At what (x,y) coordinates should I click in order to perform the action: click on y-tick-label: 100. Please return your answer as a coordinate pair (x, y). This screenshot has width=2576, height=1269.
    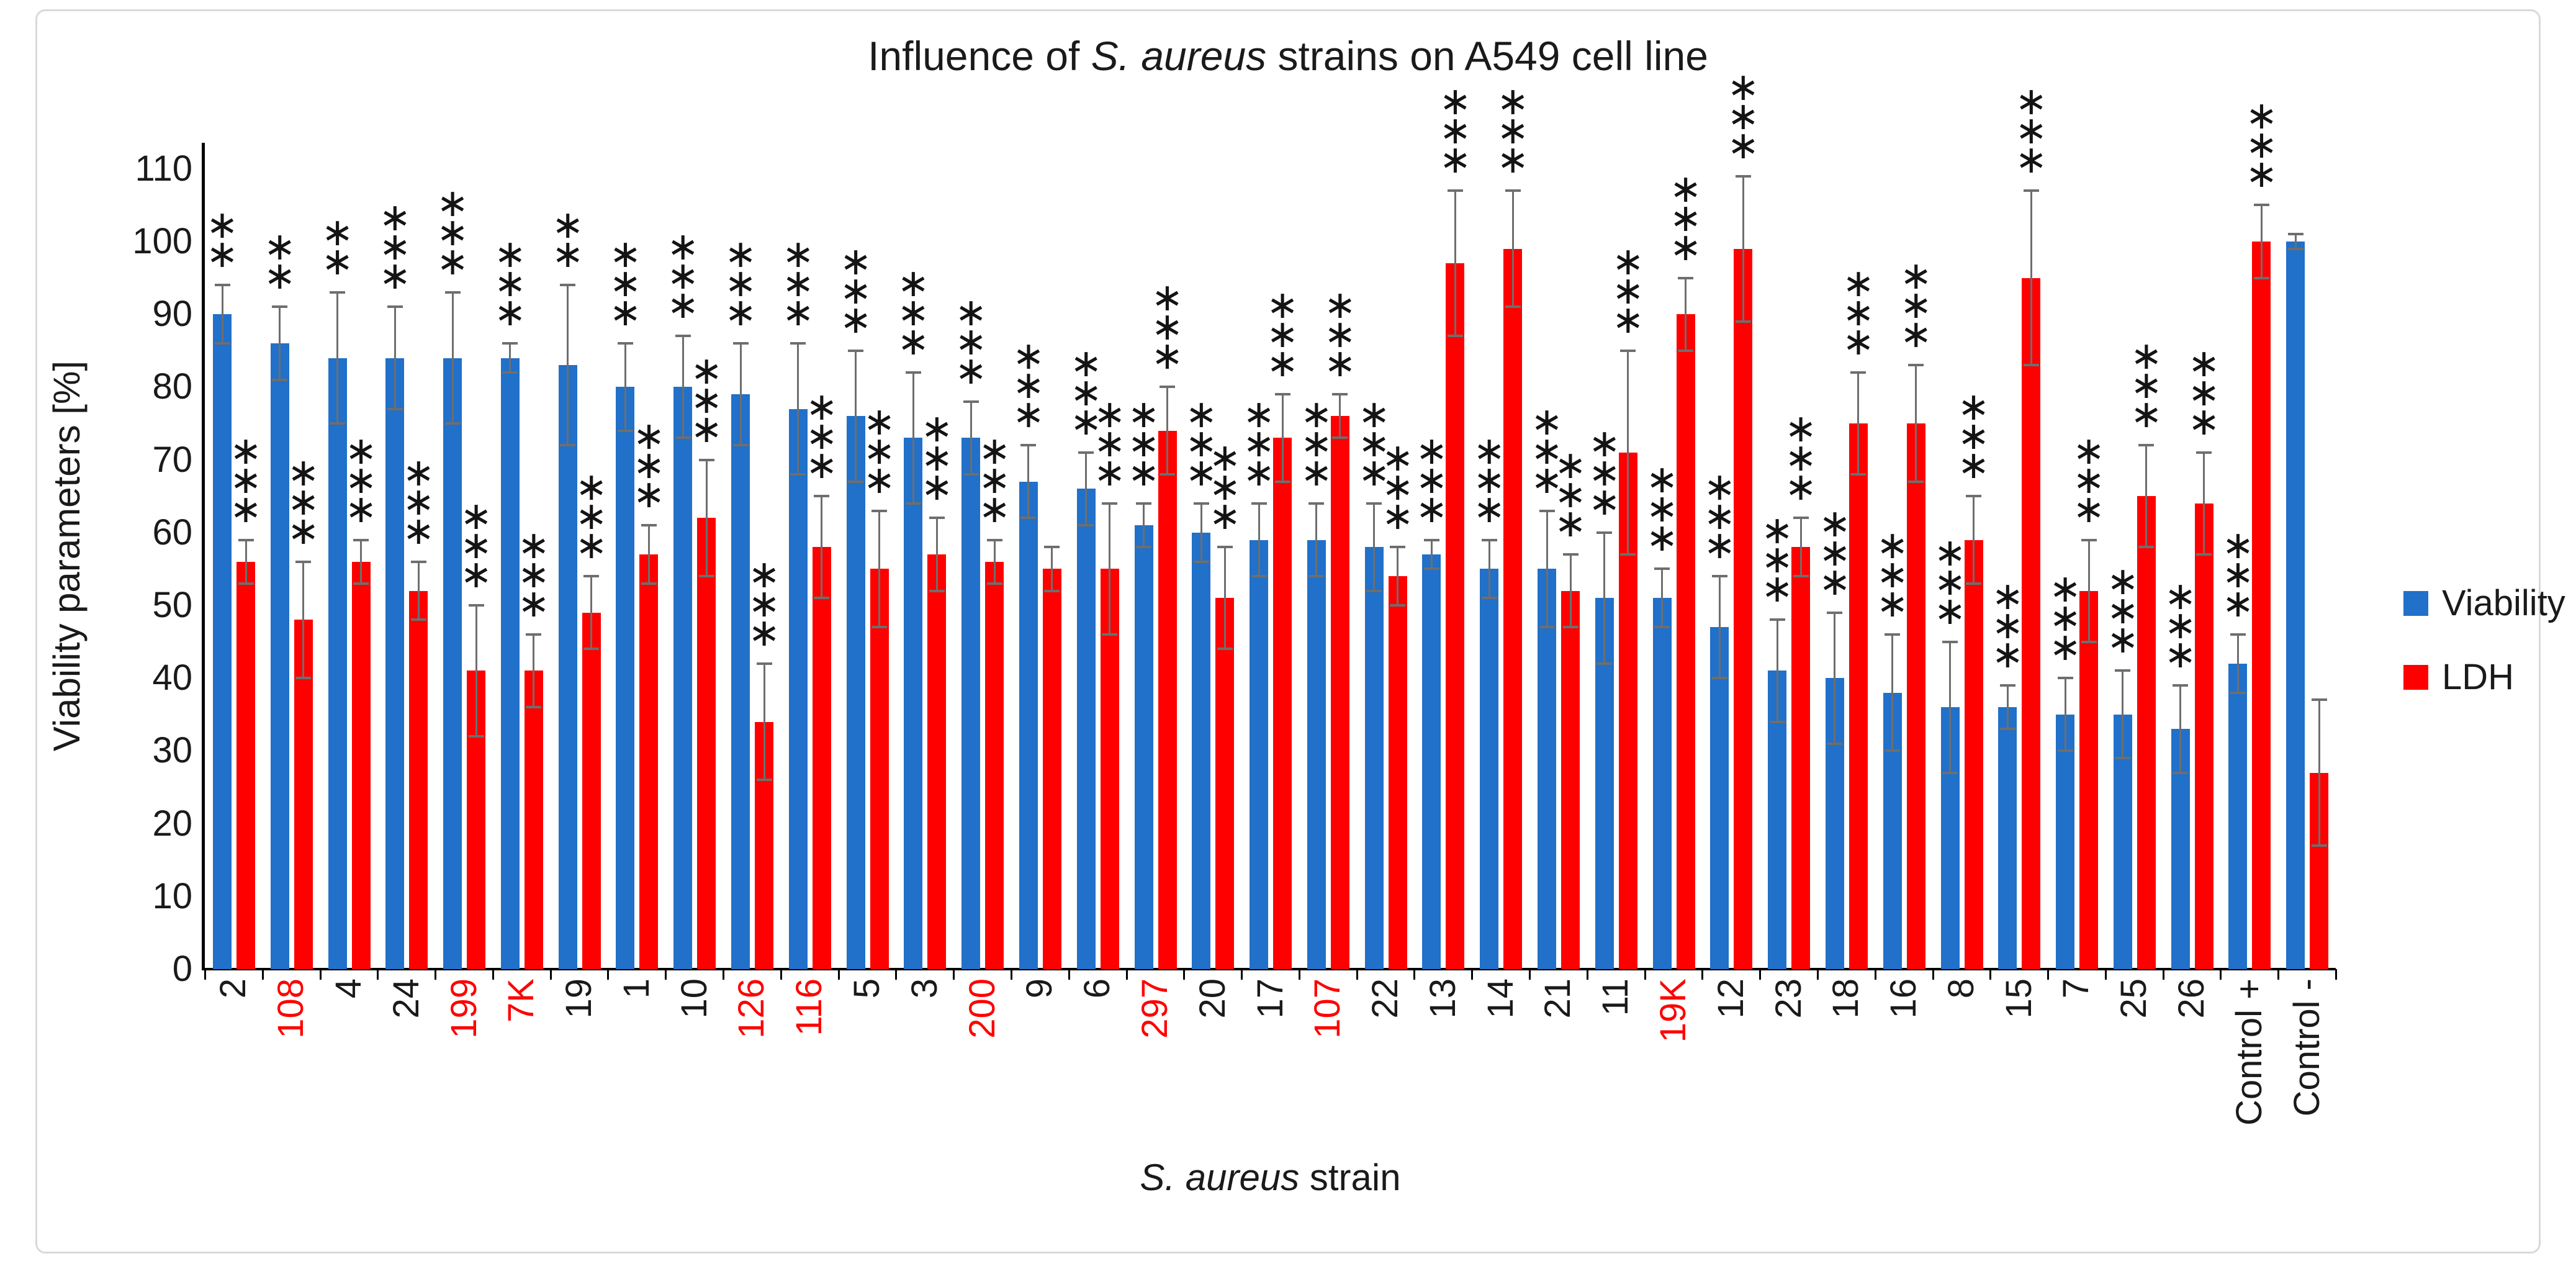
    Looking at the image, I should click on (162, 241).